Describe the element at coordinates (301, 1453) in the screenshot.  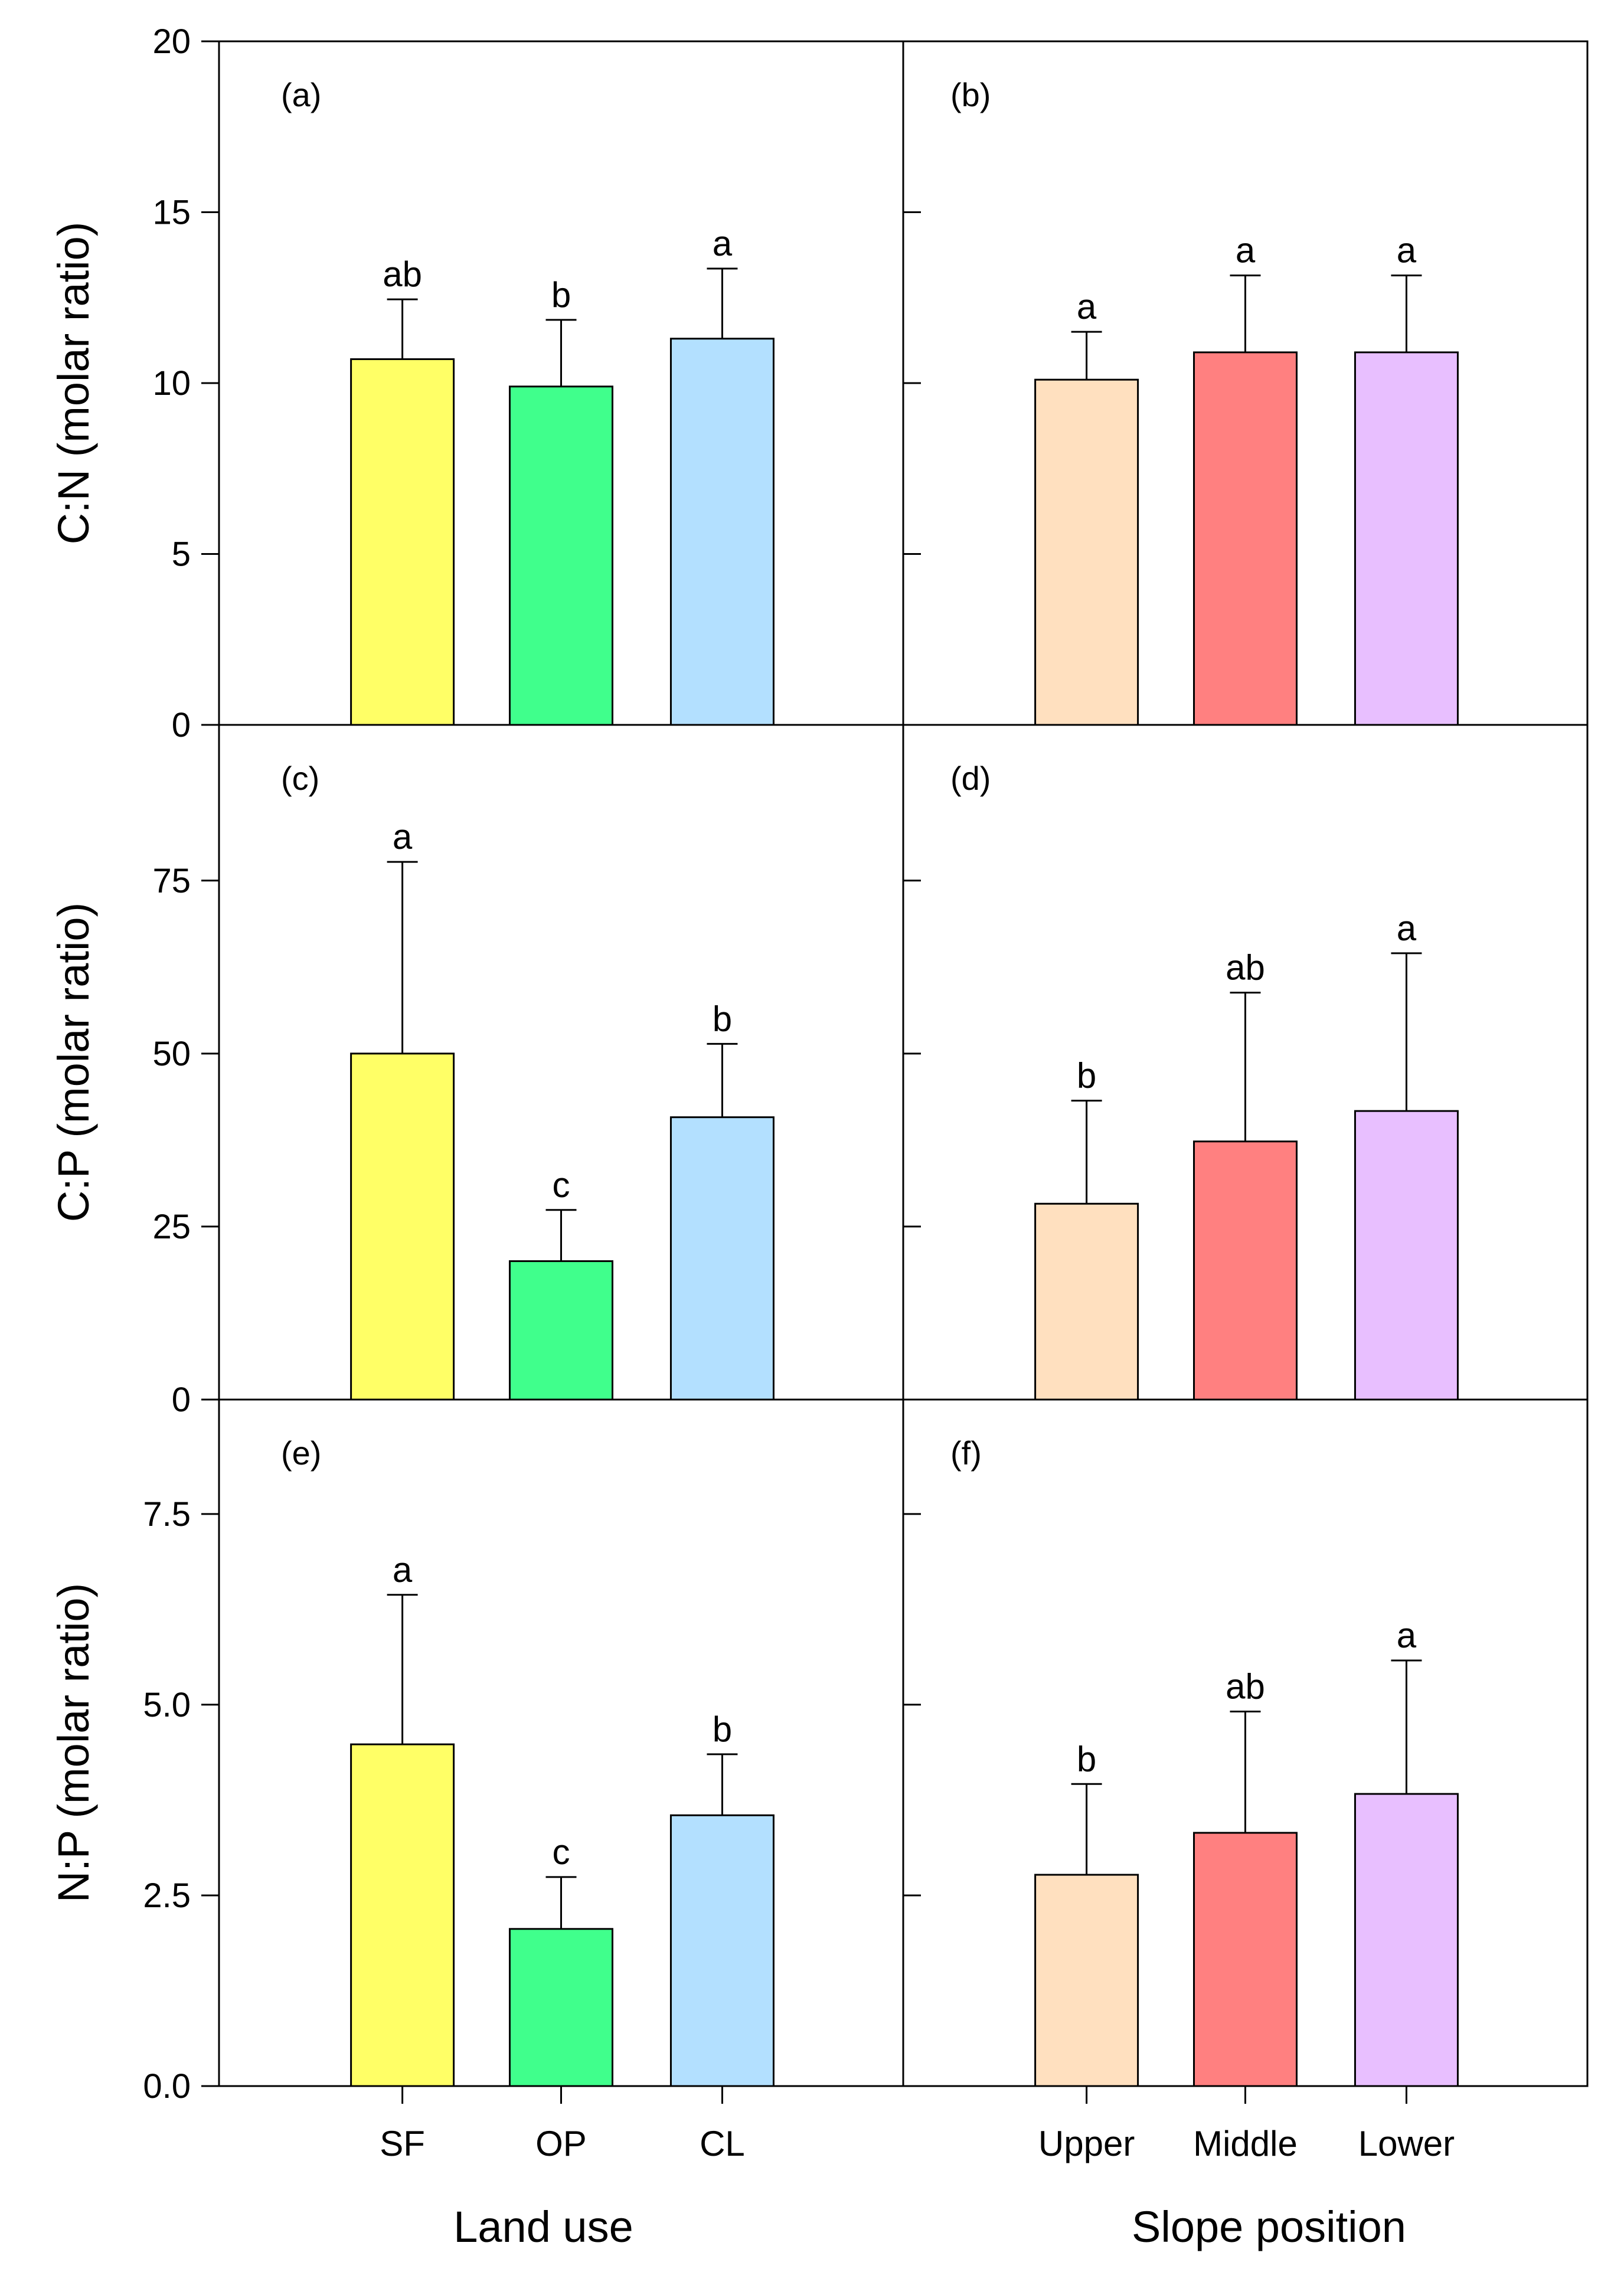
I see `panel-label: (e)` at that location.